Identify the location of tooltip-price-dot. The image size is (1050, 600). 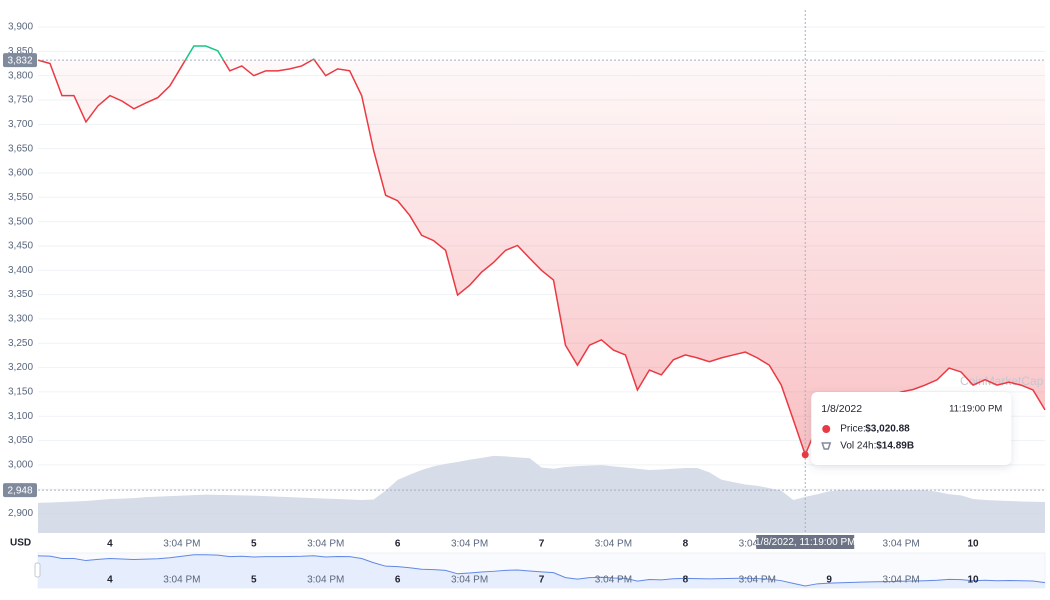
(826, 429).